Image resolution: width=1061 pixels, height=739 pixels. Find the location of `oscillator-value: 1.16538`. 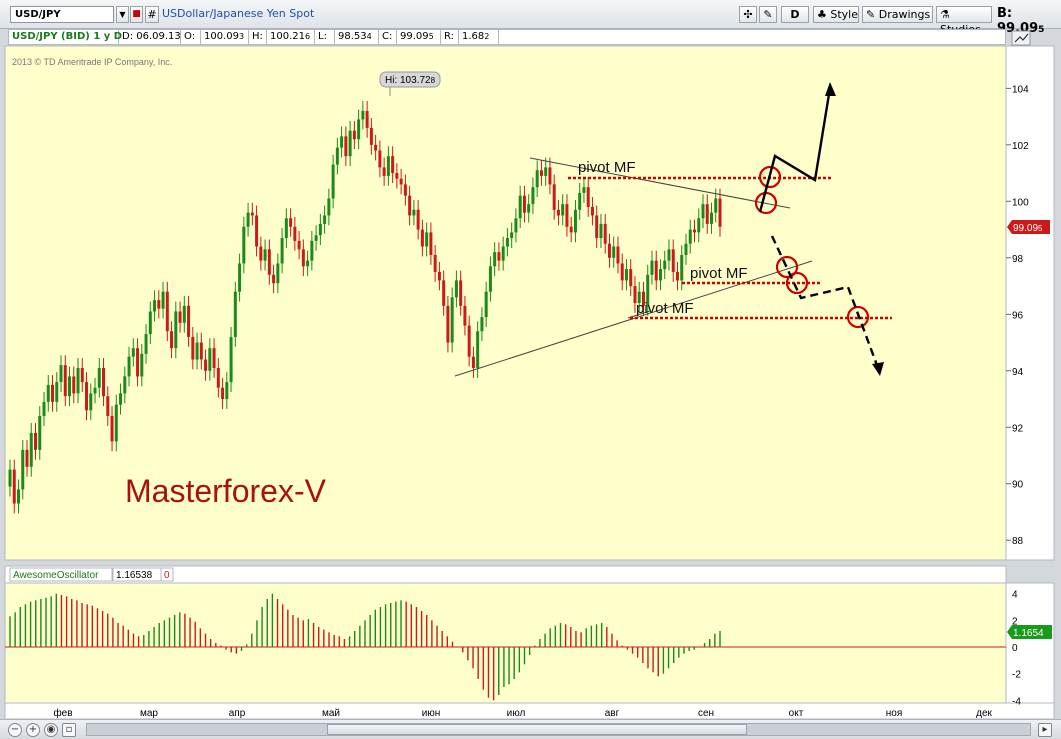

oscillator-value: 1.16538 is located at coordinates (134, 575).